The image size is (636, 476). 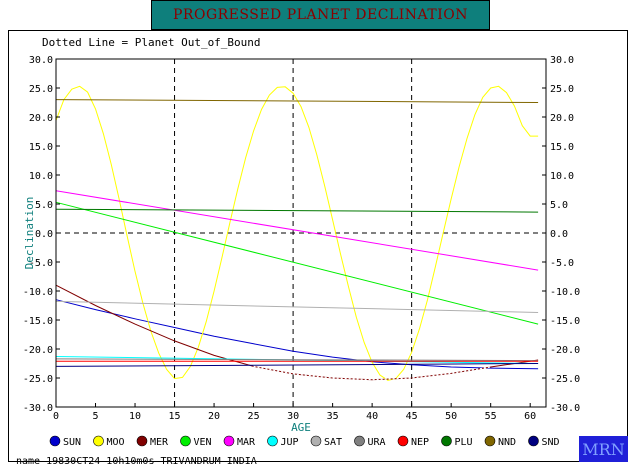 What do you see at coordinates (565, 350) in the screenshot?
I see `y-tick-label-right: -20.0` at bounding box center [565, 350].